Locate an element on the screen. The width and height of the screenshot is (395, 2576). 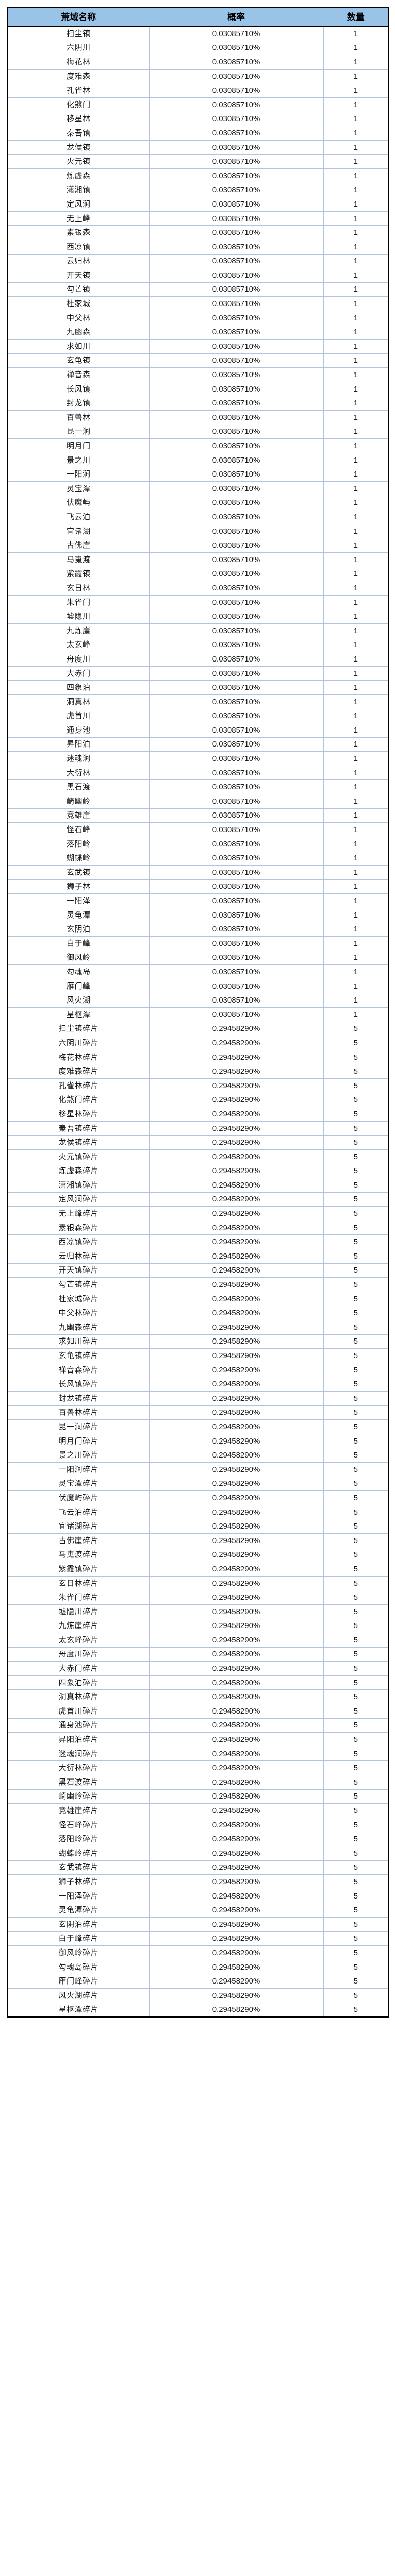
cell-region-name: 狮子林 is located at coordinates (79, 886).